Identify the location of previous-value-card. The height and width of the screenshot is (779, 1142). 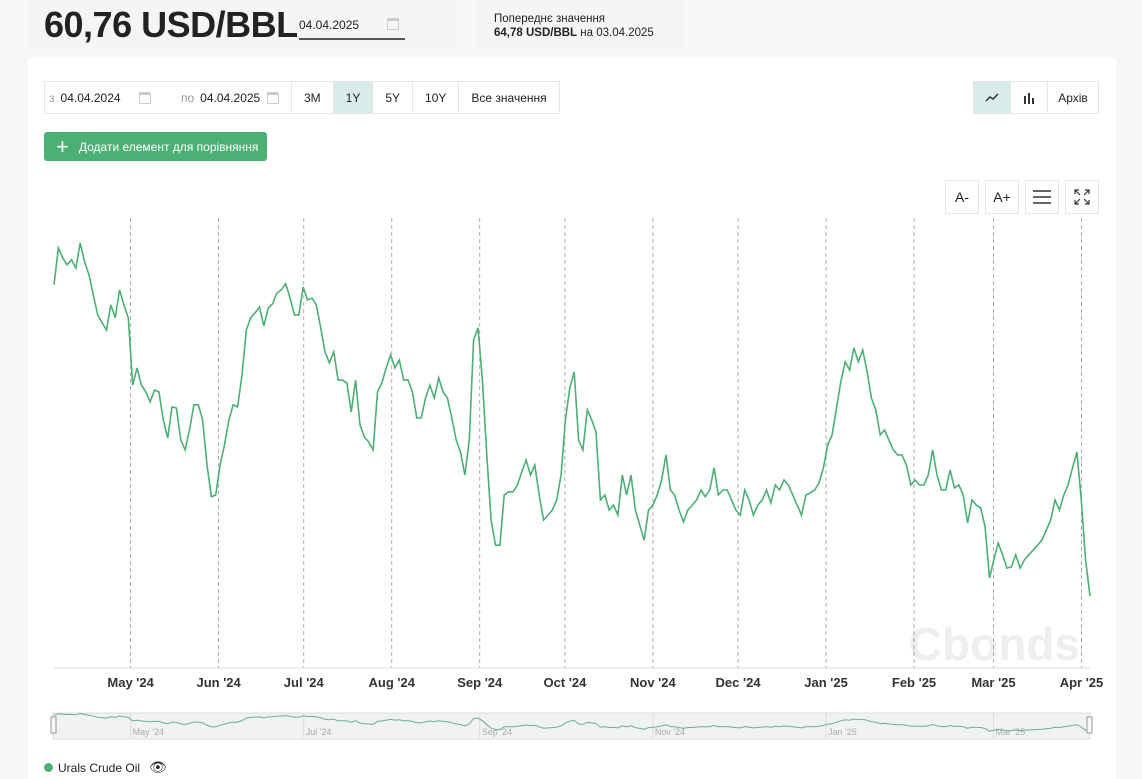
(580, 27).